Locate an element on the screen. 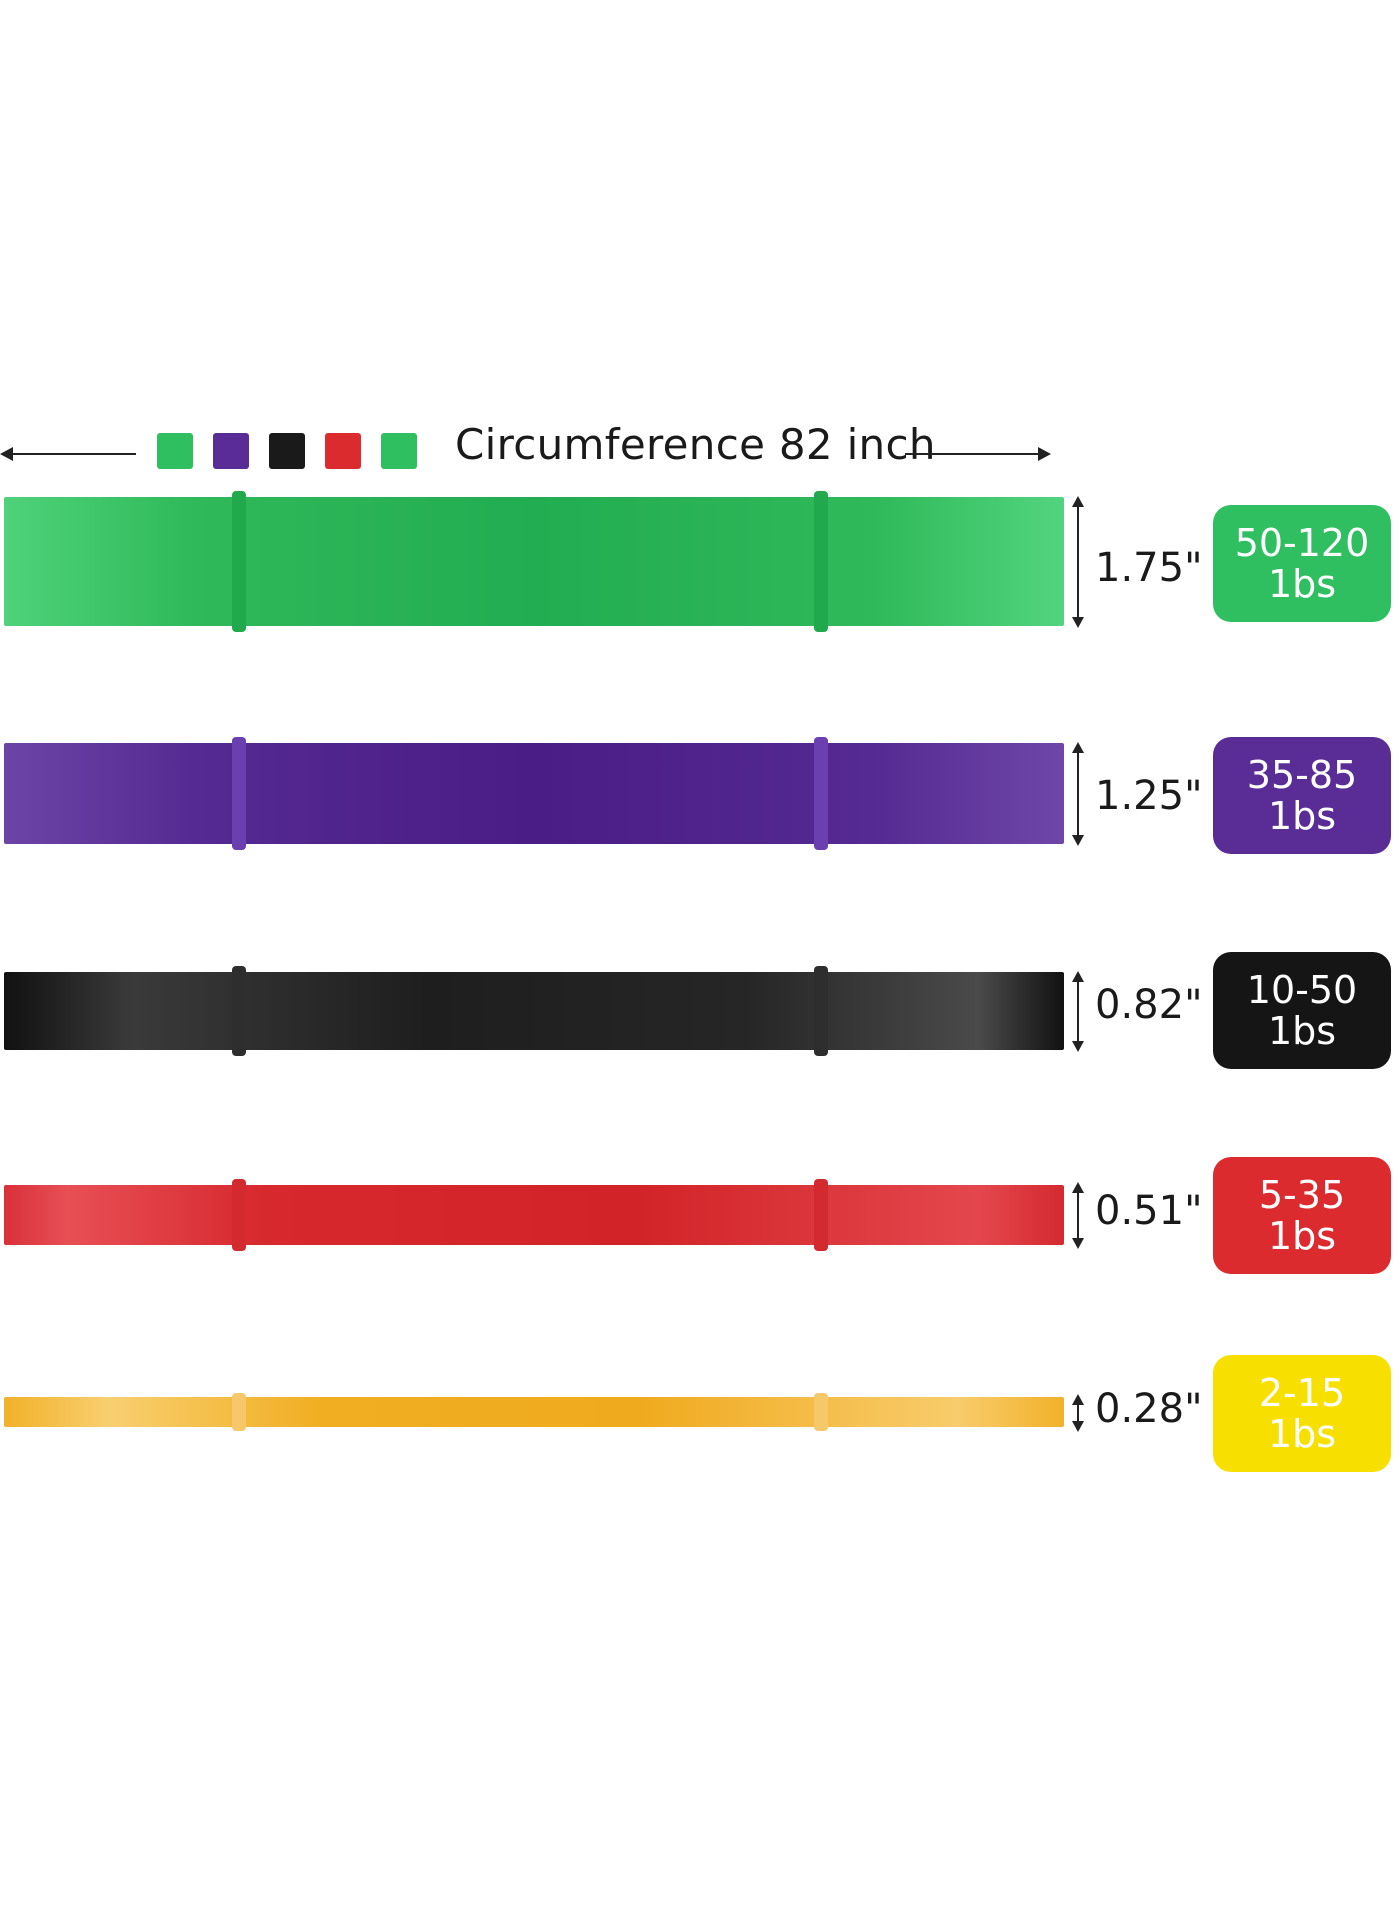 The width and height of the screenshot is (1400, 1909). black-swatch is located at coordinates (287, 451).